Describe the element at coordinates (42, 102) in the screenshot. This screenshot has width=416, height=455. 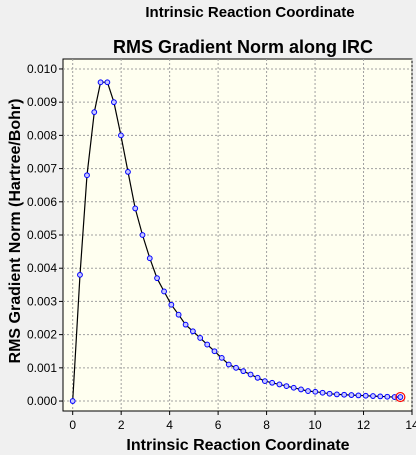
I see `y-tick-label: 0.009` at that location.